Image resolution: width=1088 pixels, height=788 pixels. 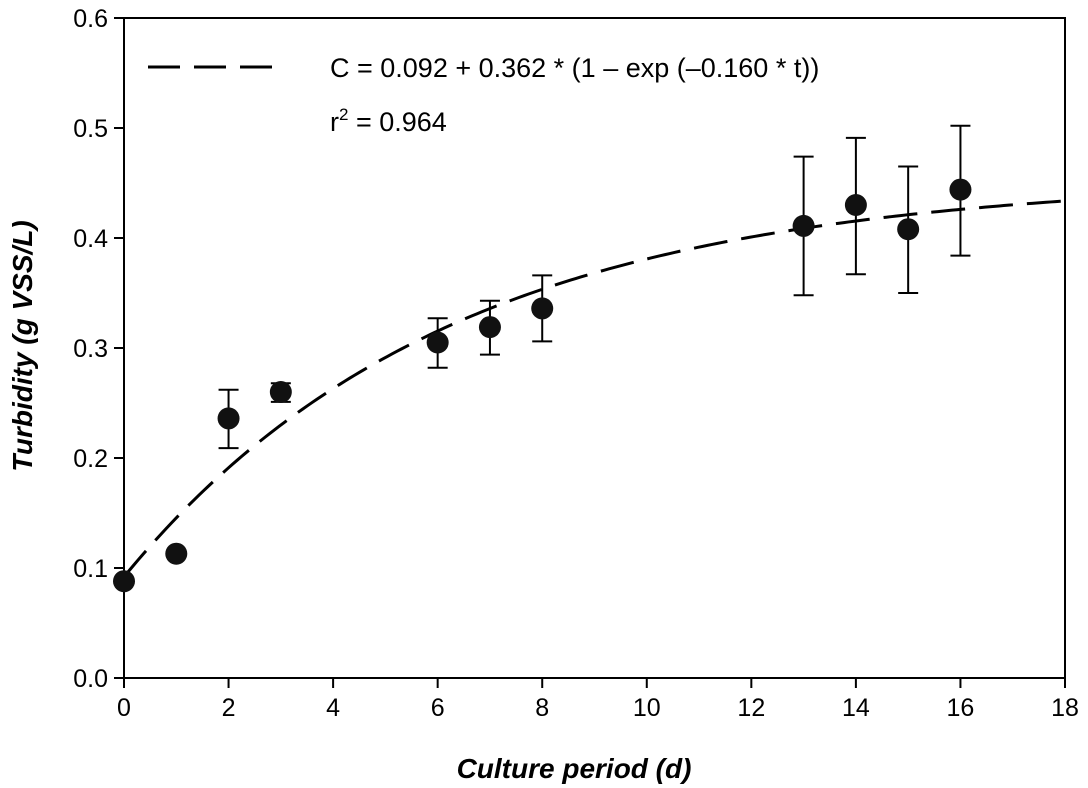 I want to click on x-tick-label: 2, so click(x=229, y=708).